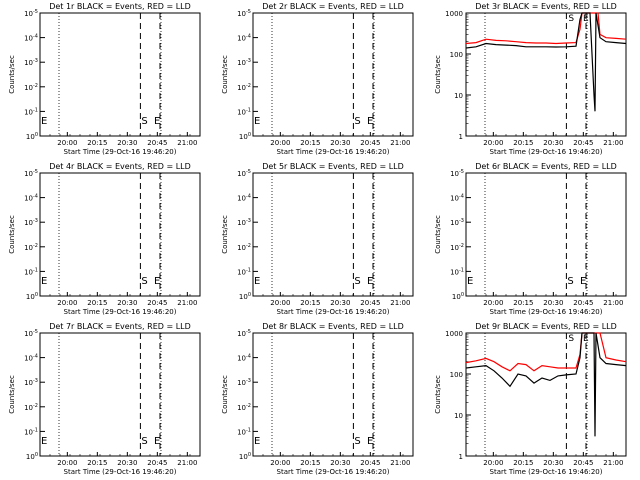 This screenshot has width=640, height=480. What do you see at coordinates (546, 28) in the screenshot?
I see `series-line-red` at bounding box center [546, 28].